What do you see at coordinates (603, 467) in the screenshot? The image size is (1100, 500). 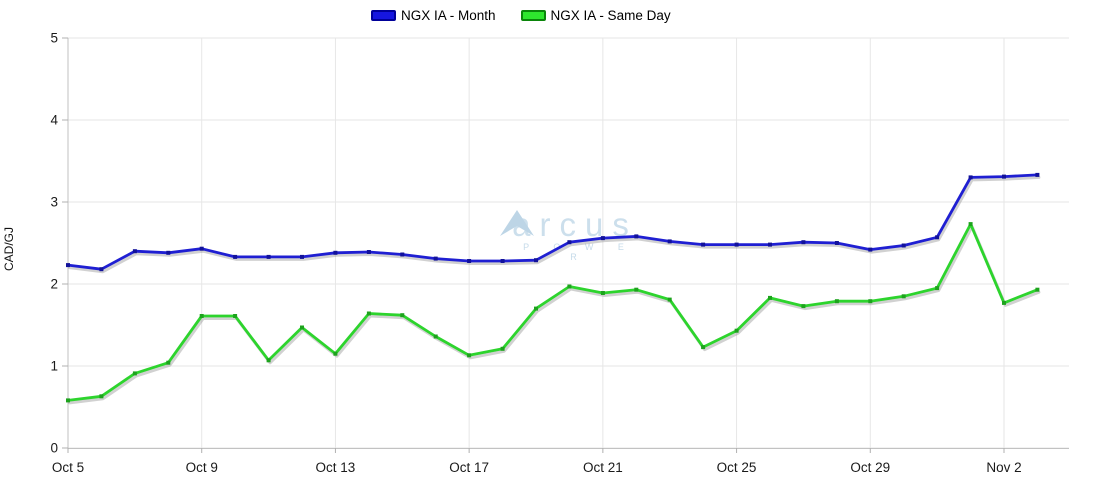 I see `x-tick-label: Oct 21` at bounding box center [603, 467].